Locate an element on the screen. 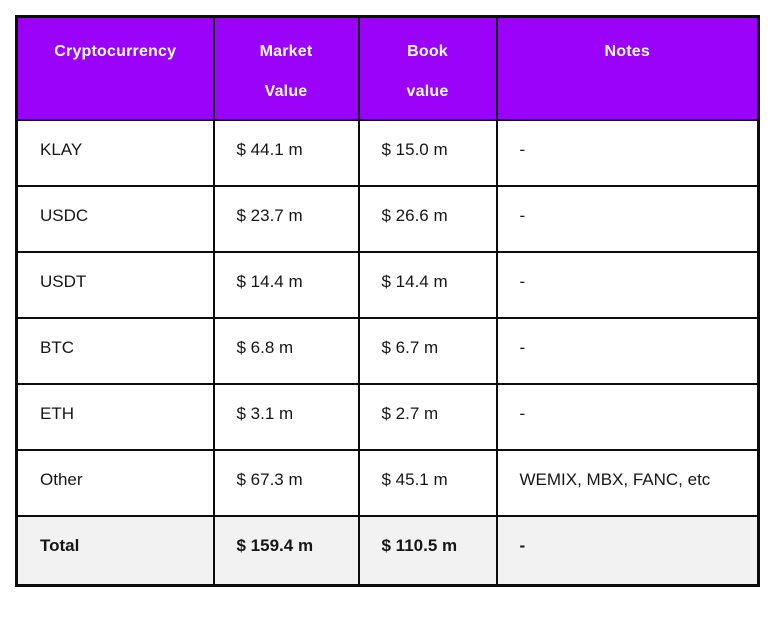  column-header-cryptocurrency: Cryptocurrency is located at coordinates (115, 68).